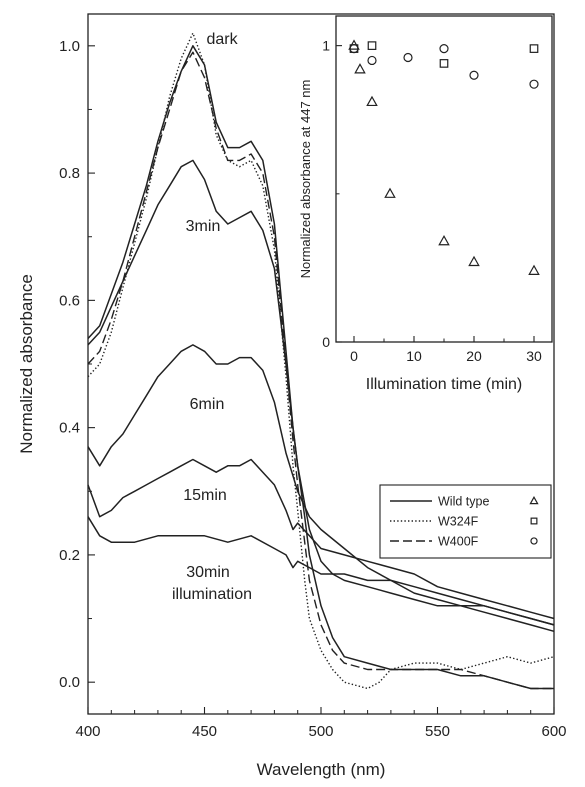  I want to click on inset-x-tick-label: 20, so click(474, 356).